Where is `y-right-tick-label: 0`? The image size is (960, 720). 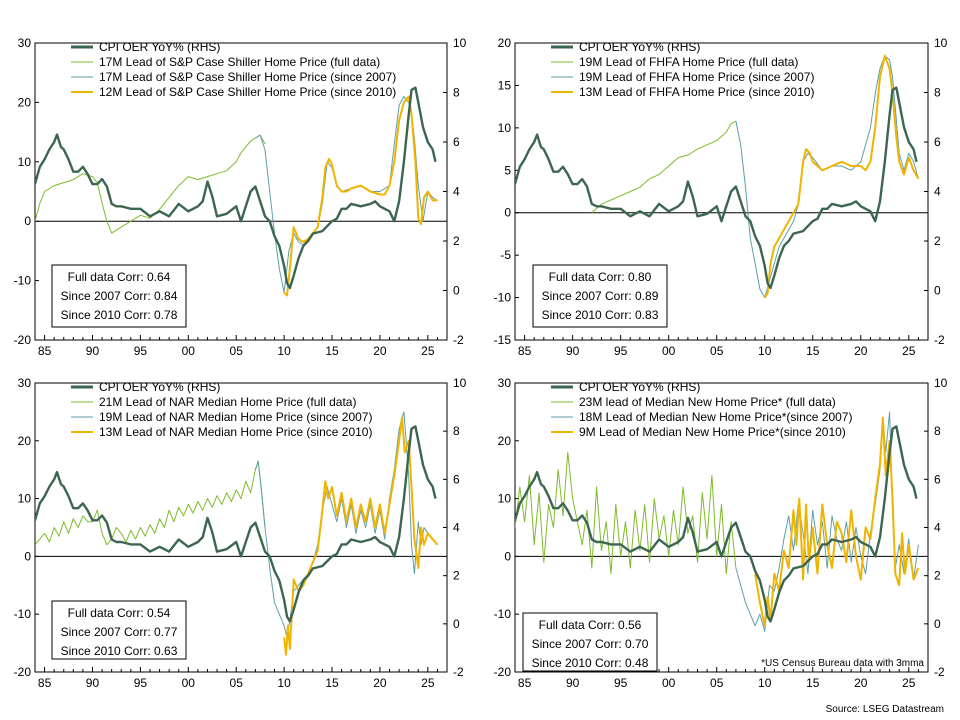
y-right-tick-label: 0 is located at coordinates (456, 624).